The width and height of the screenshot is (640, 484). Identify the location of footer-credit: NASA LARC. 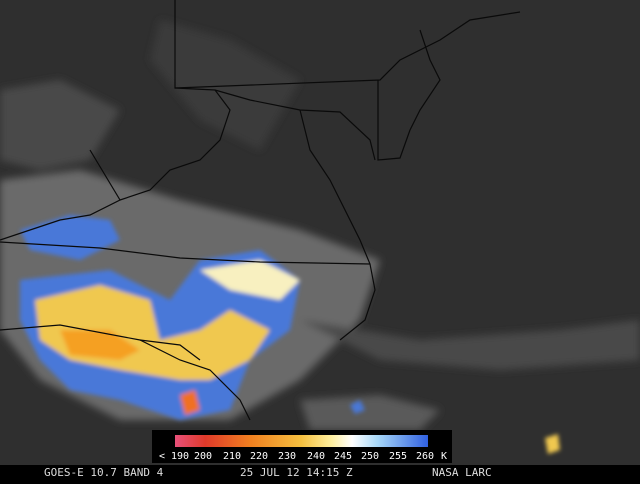
(462, 472).